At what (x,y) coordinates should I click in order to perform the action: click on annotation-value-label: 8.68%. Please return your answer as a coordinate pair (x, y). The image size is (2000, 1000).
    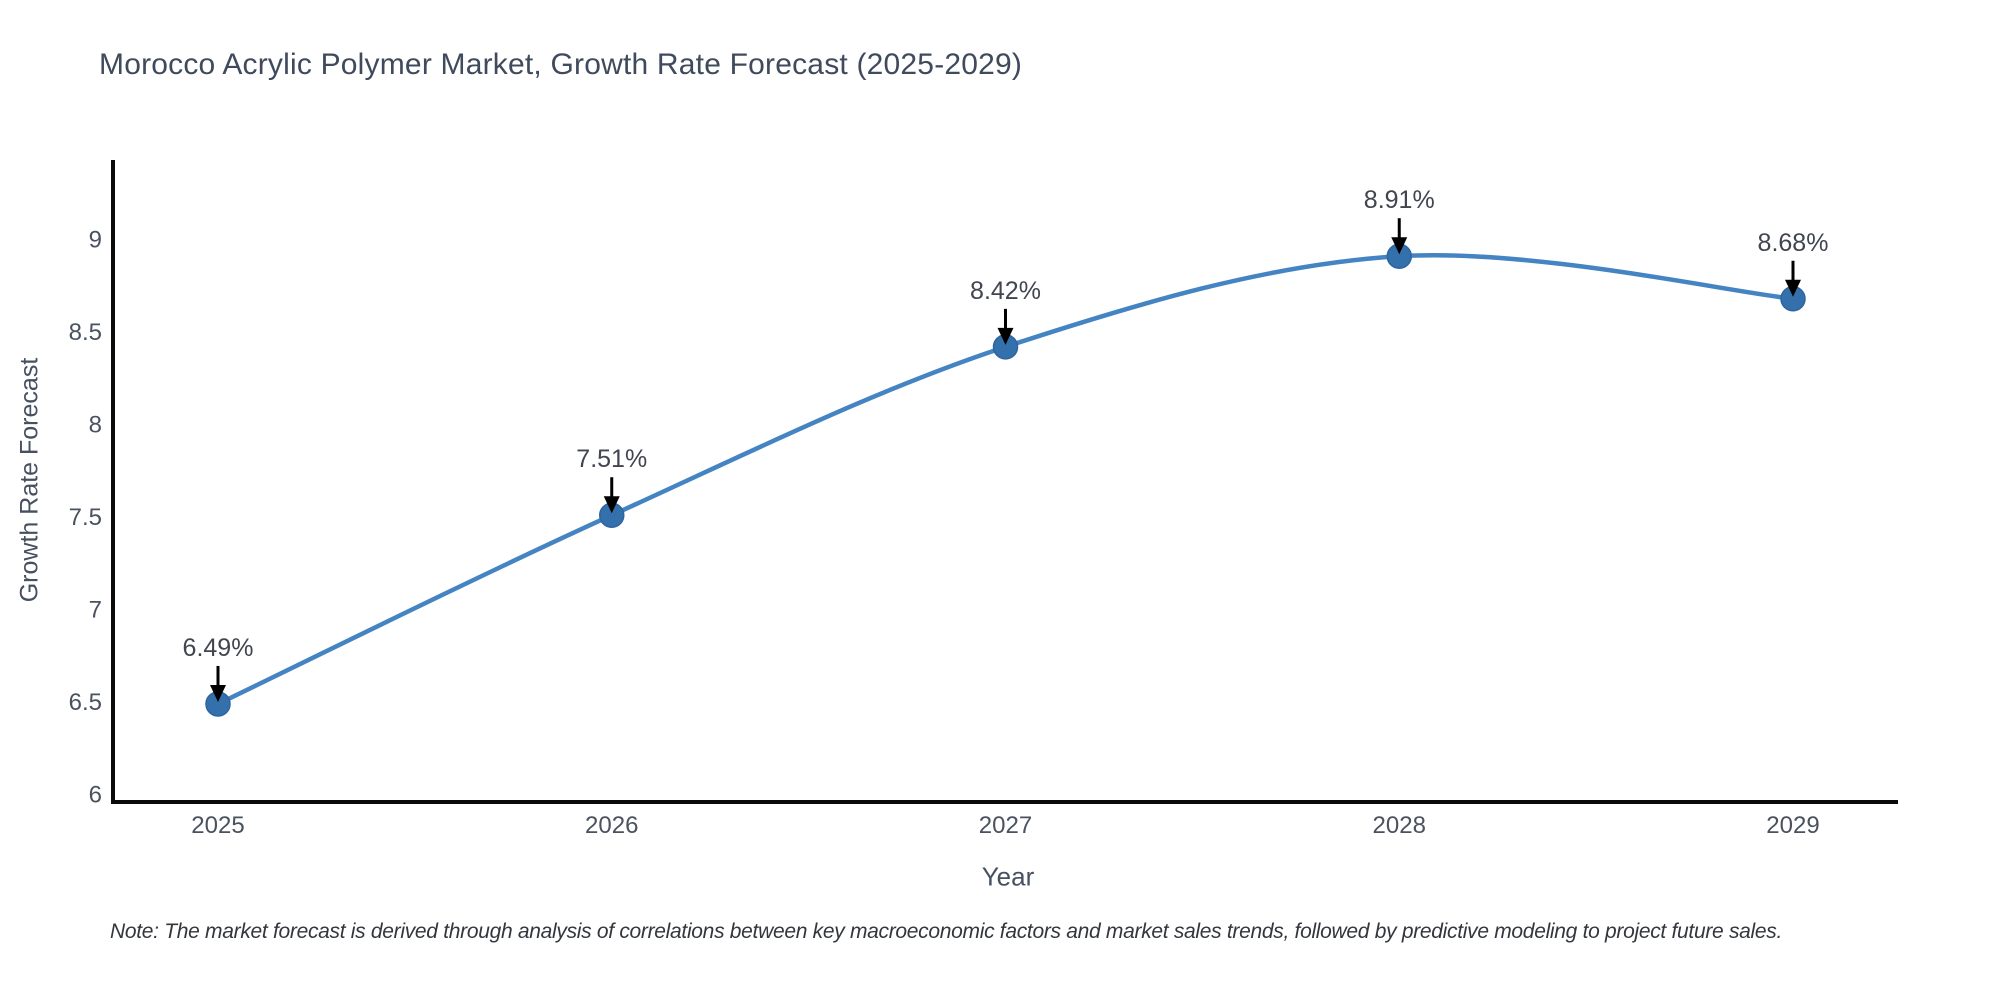
    Looking at the image, I should click on (1793, 243).